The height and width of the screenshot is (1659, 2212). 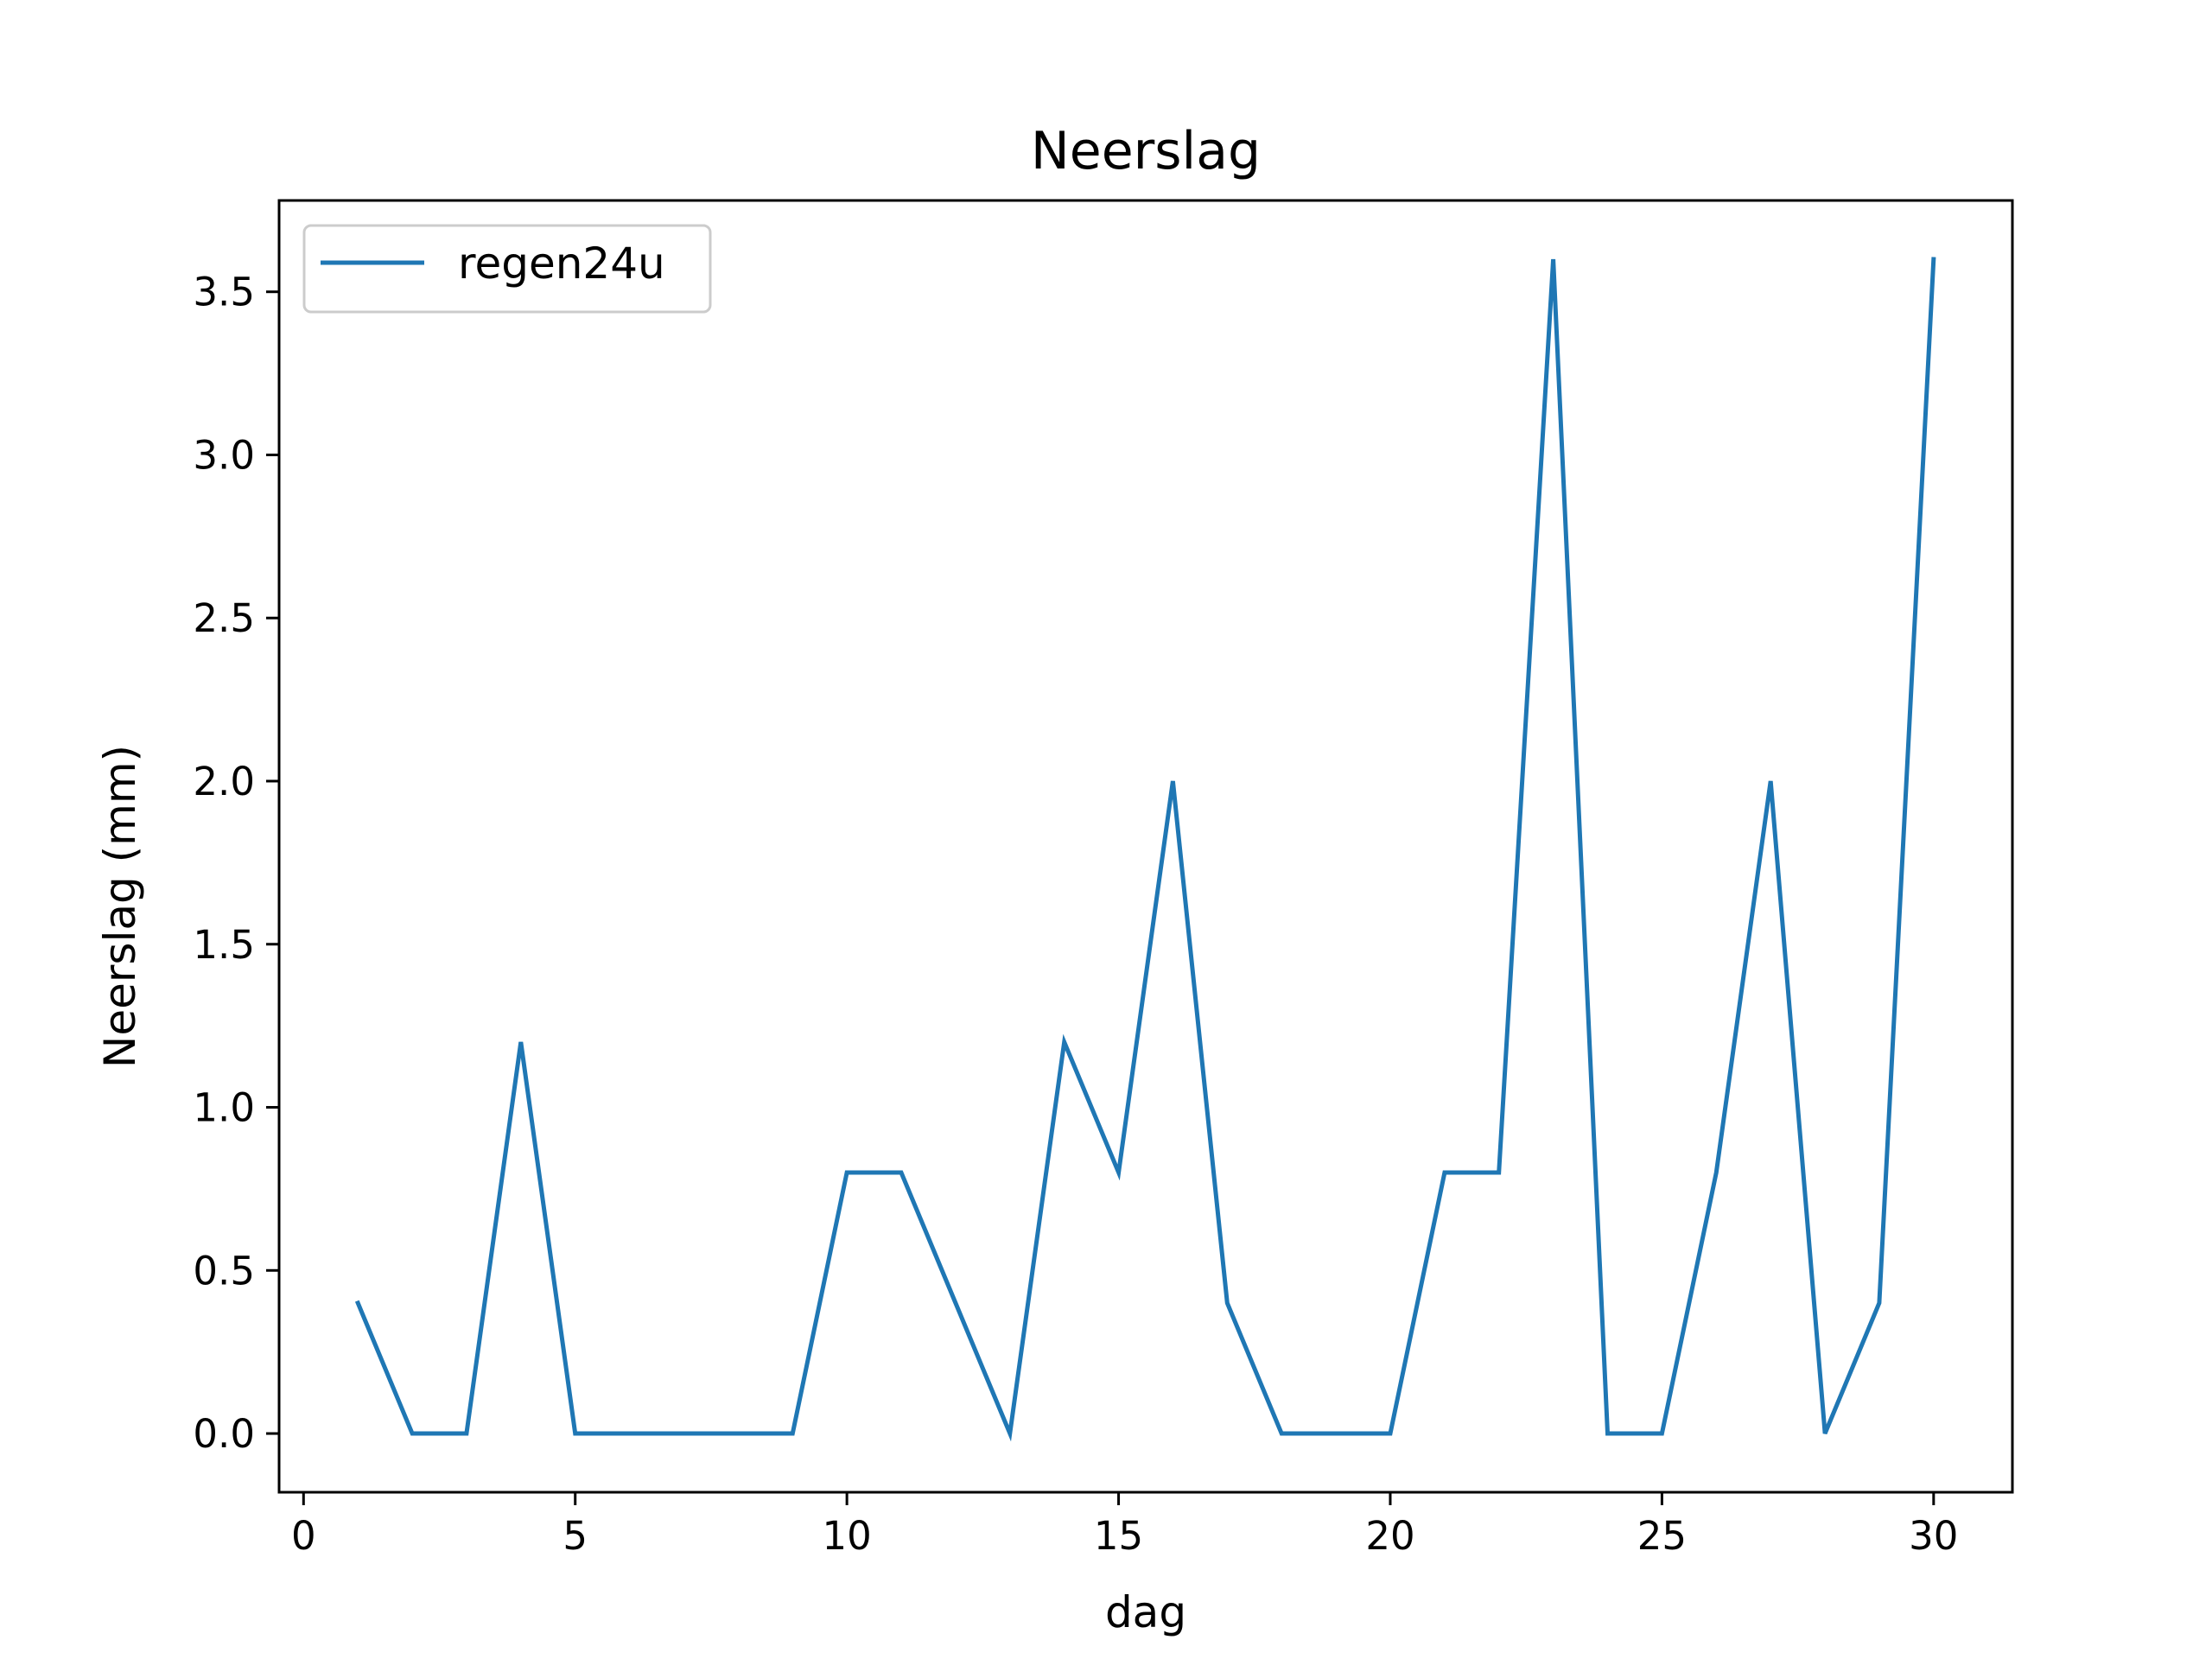 I want to click on y-axis-label: Neerslag (mm), so click(x=120, y=906).